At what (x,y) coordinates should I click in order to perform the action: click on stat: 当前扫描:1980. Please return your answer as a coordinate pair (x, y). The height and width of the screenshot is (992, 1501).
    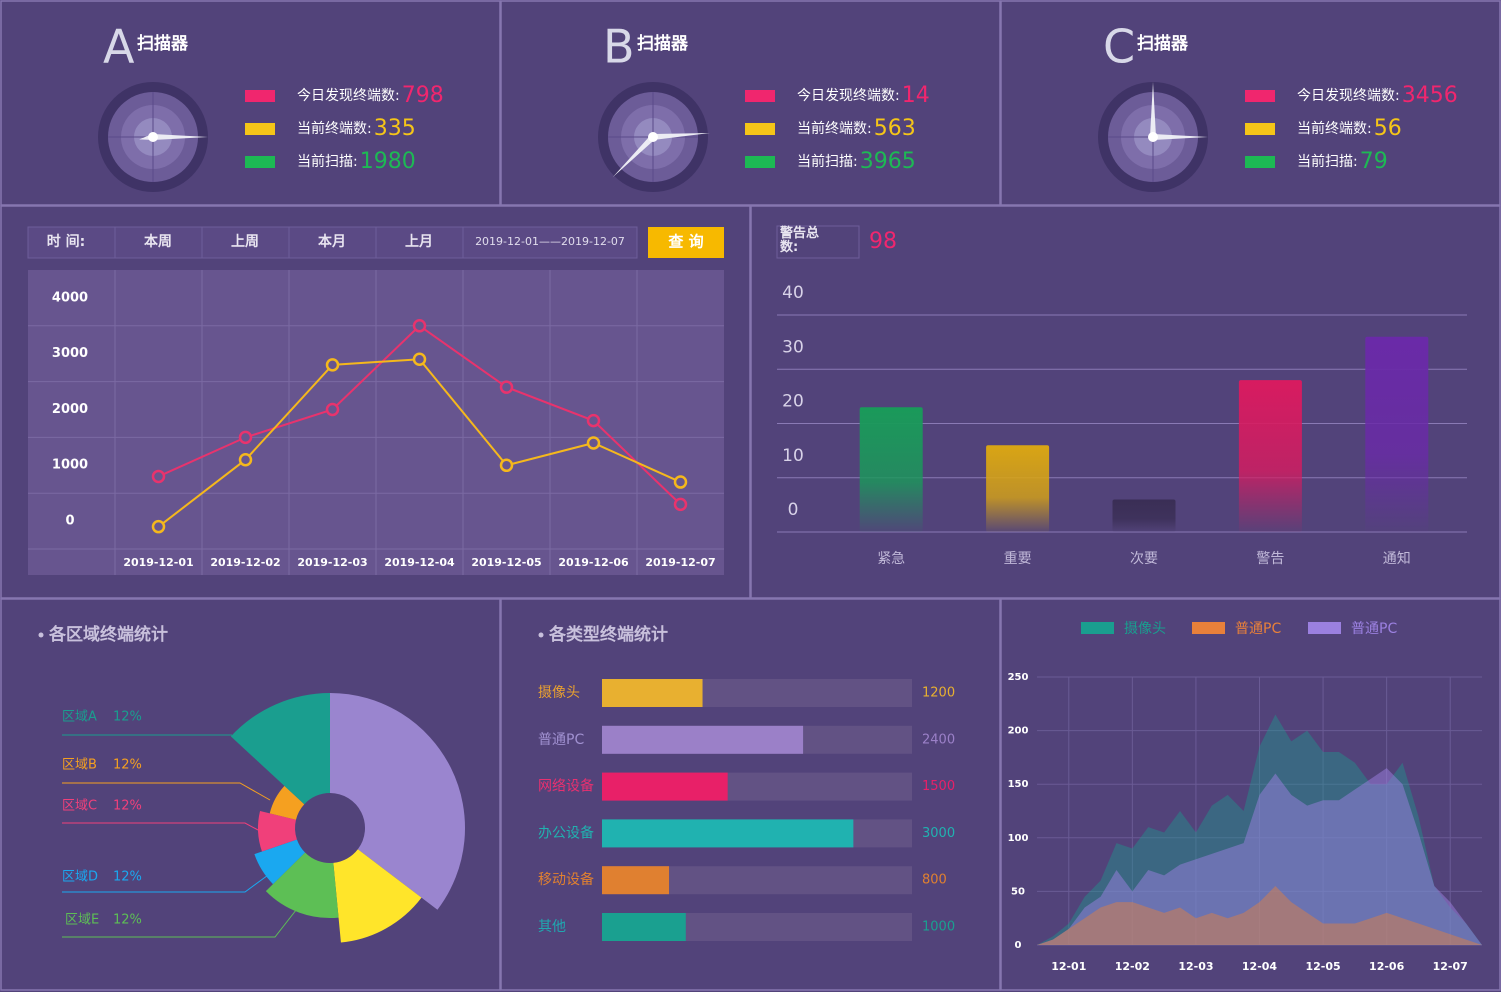
    Looking at the image, I should click on (356, 161).